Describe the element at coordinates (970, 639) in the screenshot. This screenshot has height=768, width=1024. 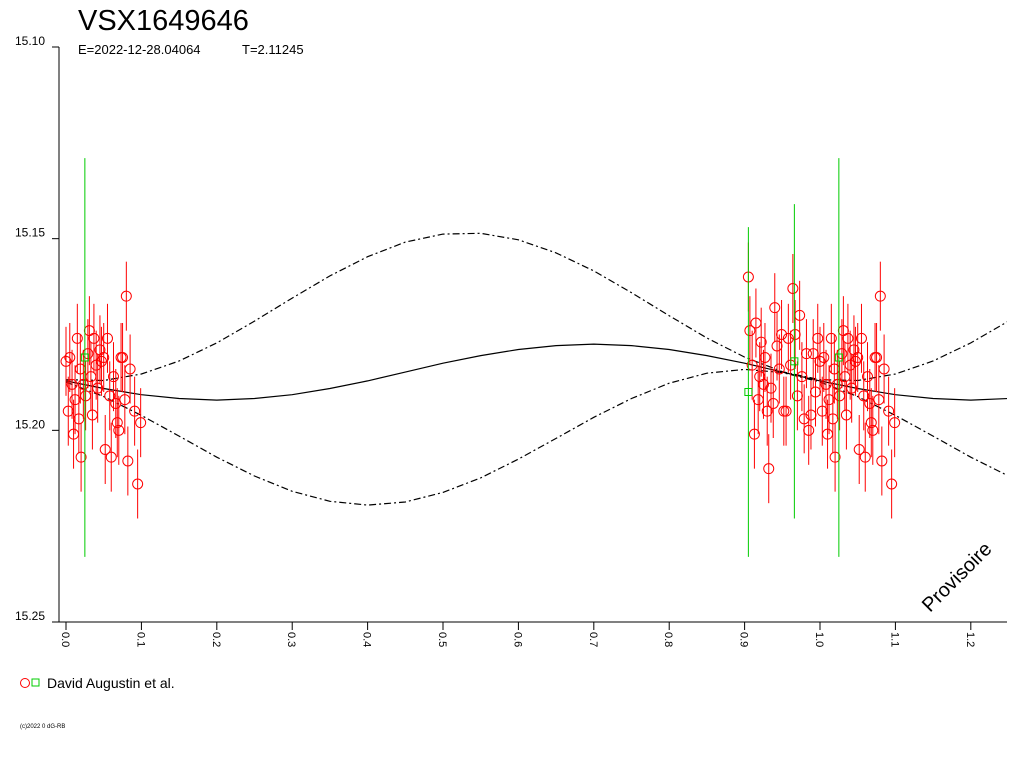
I see `x-tick-label: 1.2` at that location.